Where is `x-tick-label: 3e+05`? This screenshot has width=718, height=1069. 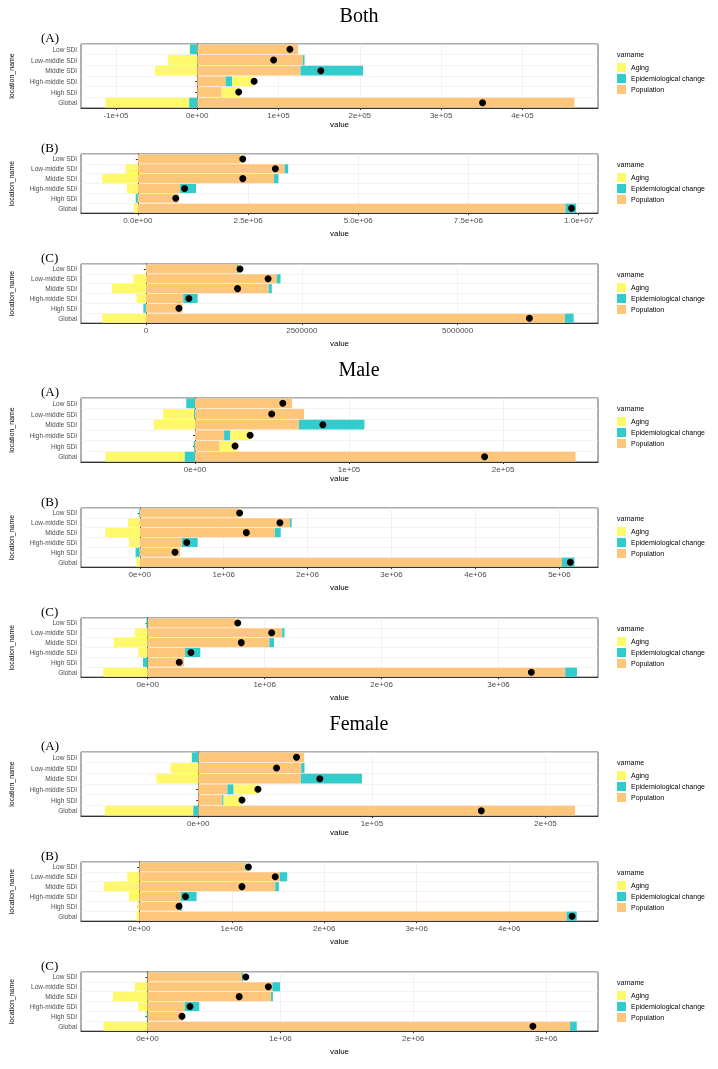 x-tick-label: 3e+05 is located at coordinates (441, 115).